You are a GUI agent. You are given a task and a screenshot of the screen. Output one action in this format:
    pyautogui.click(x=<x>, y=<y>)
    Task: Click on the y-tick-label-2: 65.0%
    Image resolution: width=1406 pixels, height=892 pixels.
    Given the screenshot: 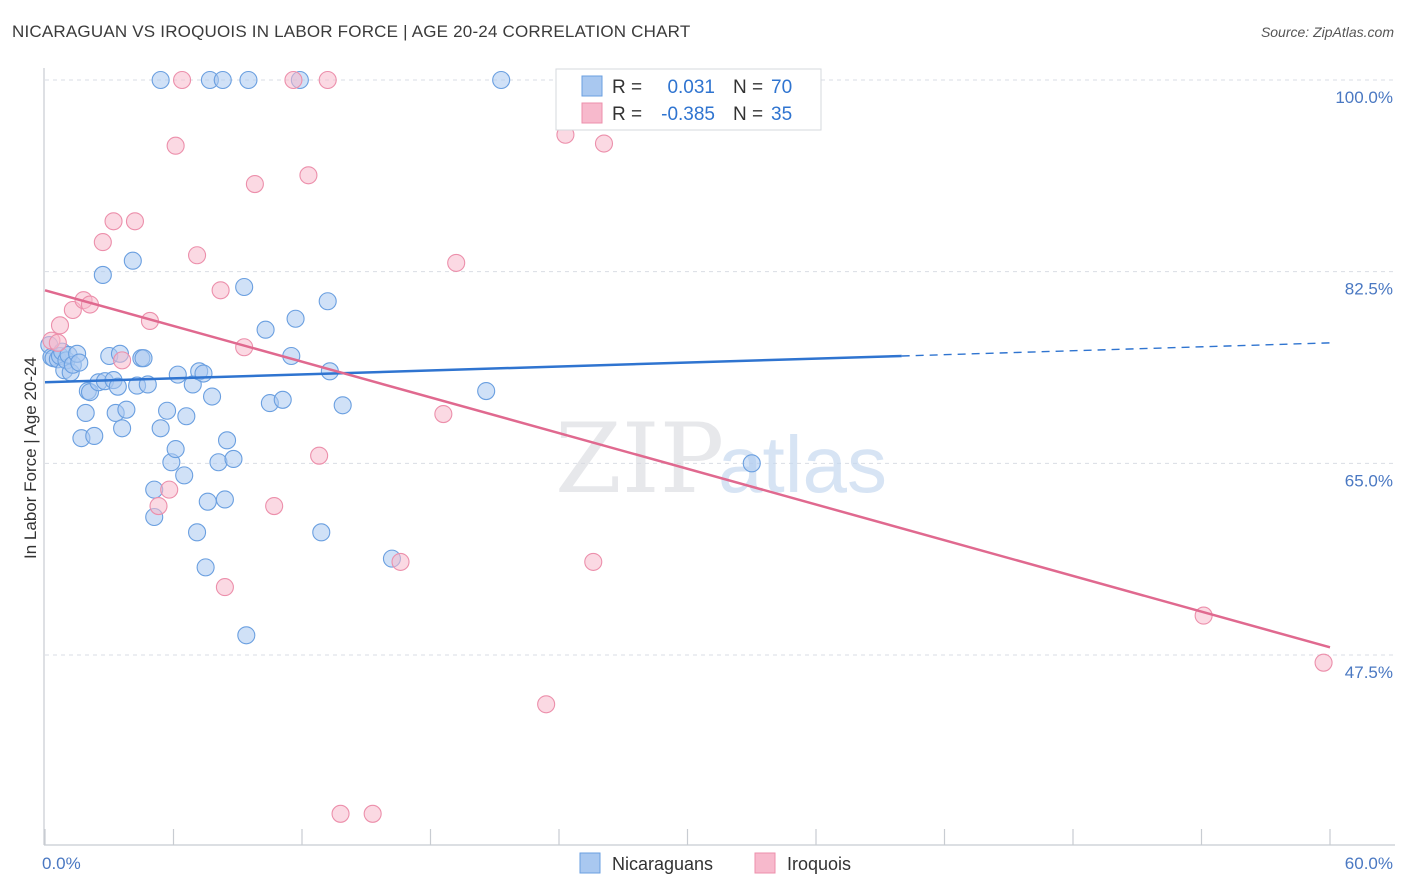 What is the action you would take?
    pyautogui.click(x=1369, y=480)
    